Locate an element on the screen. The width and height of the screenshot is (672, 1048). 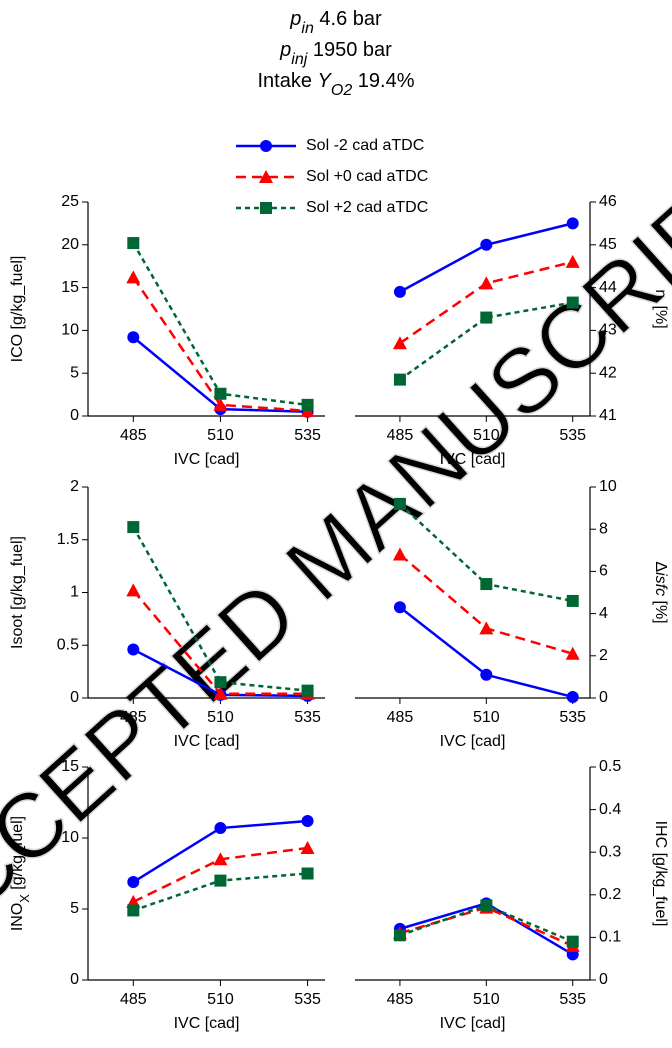
y-axis-label: ICO [g/kg_fuel] is located at coordinates (17, 309).